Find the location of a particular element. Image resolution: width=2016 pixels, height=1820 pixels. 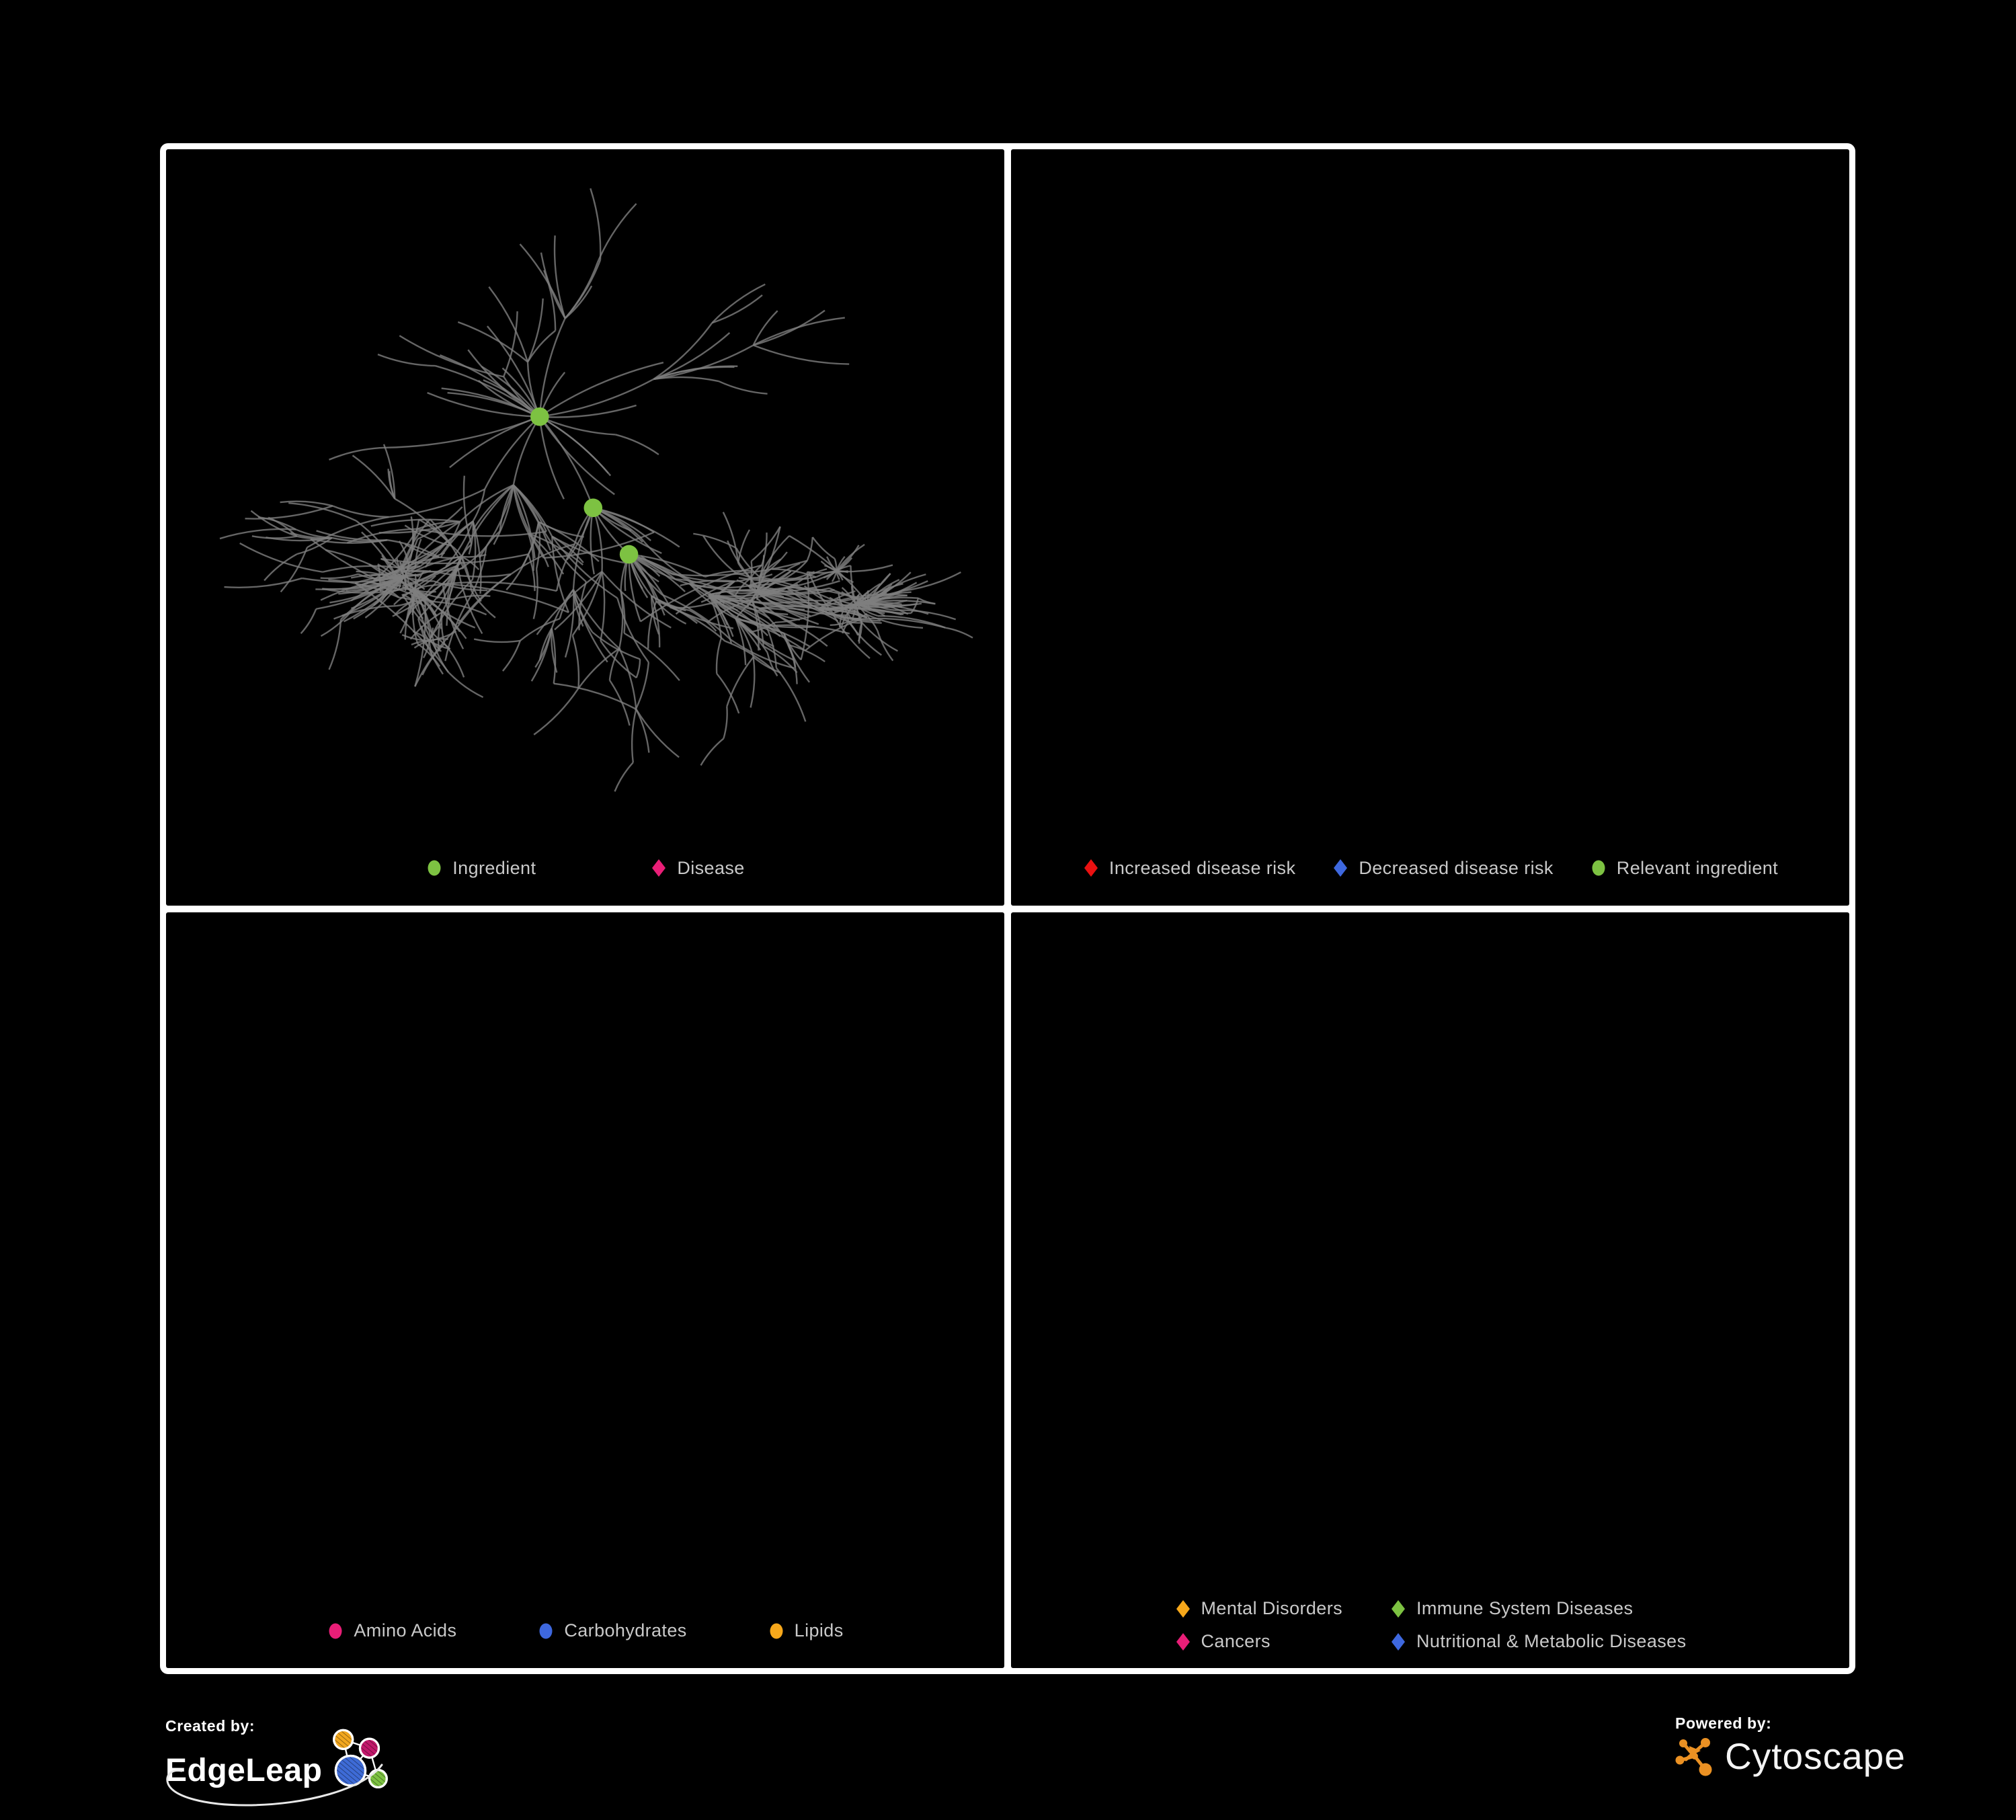

powered-by-credit: Powered by: Cytoscape is located at coordinates (1790, 1745).